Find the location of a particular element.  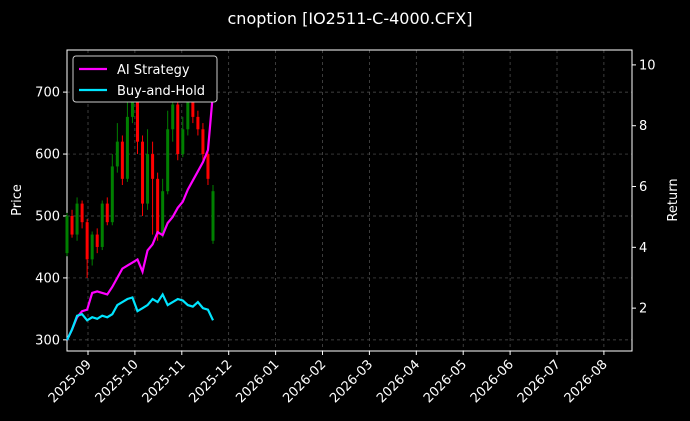

y-tick-label: 400 is located at coordinates (47, 278).